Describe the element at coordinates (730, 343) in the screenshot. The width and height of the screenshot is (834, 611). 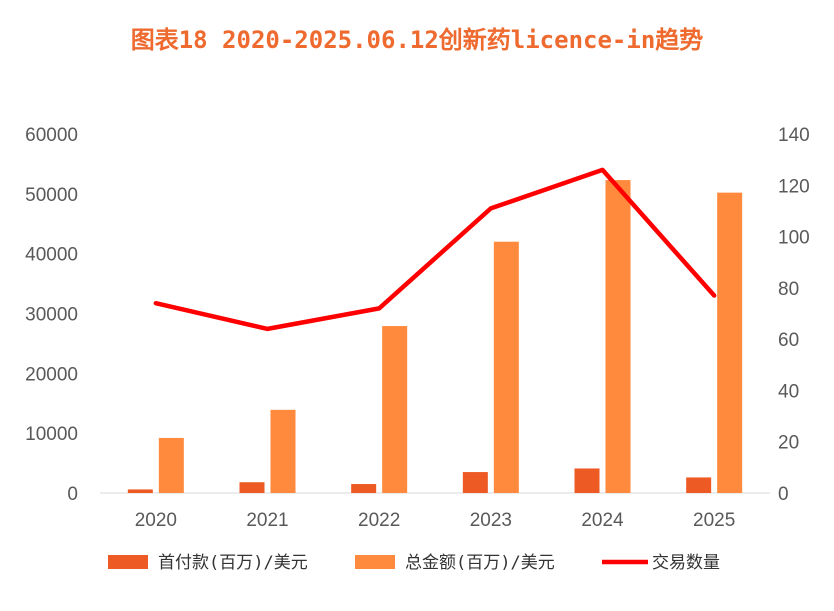
I see `bar-total-2025` at that location.